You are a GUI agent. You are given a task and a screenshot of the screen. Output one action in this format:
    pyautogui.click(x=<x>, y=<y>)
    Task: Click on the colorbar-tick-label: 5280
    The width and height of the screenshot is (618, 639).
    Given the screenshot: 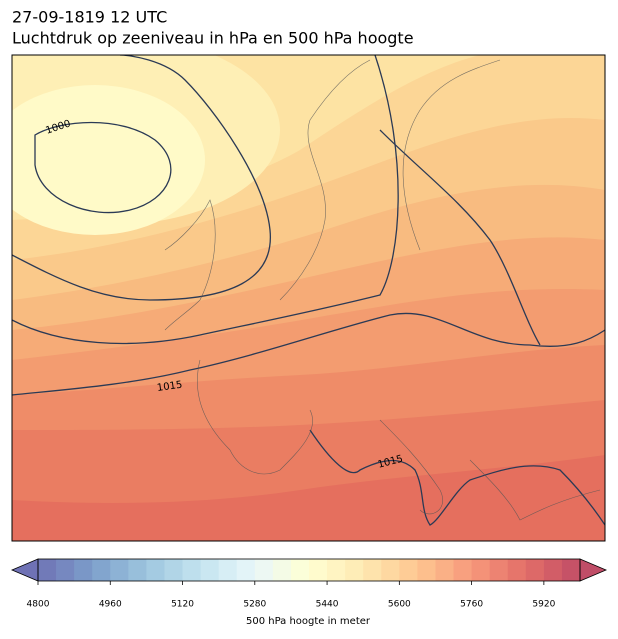 What is the action you would take?
    pyautogui.click(x=254, y=605)
    